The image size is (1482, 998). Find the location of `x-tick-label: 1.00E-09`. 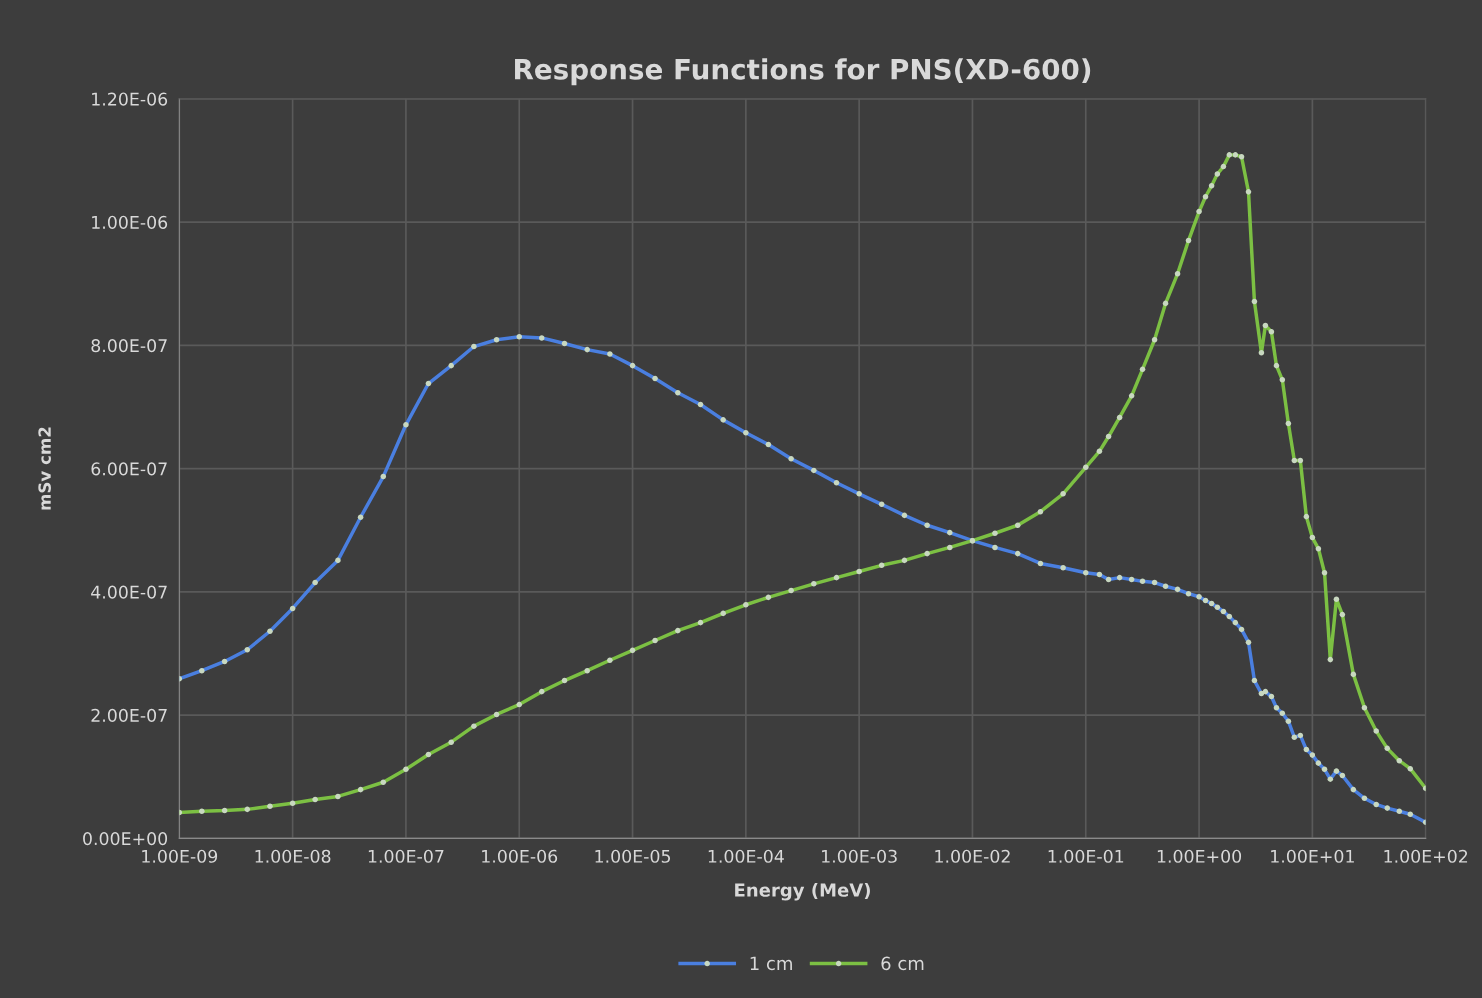

x-tick-label: 1.00E-09 is located at coordinates (180, 856).